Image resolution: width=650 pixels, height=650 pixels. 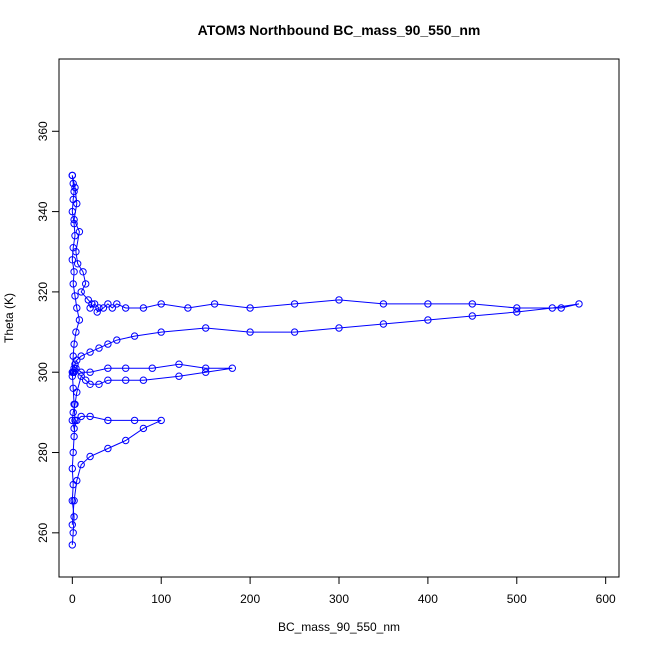 What do you see at coordinates (250, 599) in the screenshot?
I see `x-tick-label: 200` at bounding box center [250, 599].